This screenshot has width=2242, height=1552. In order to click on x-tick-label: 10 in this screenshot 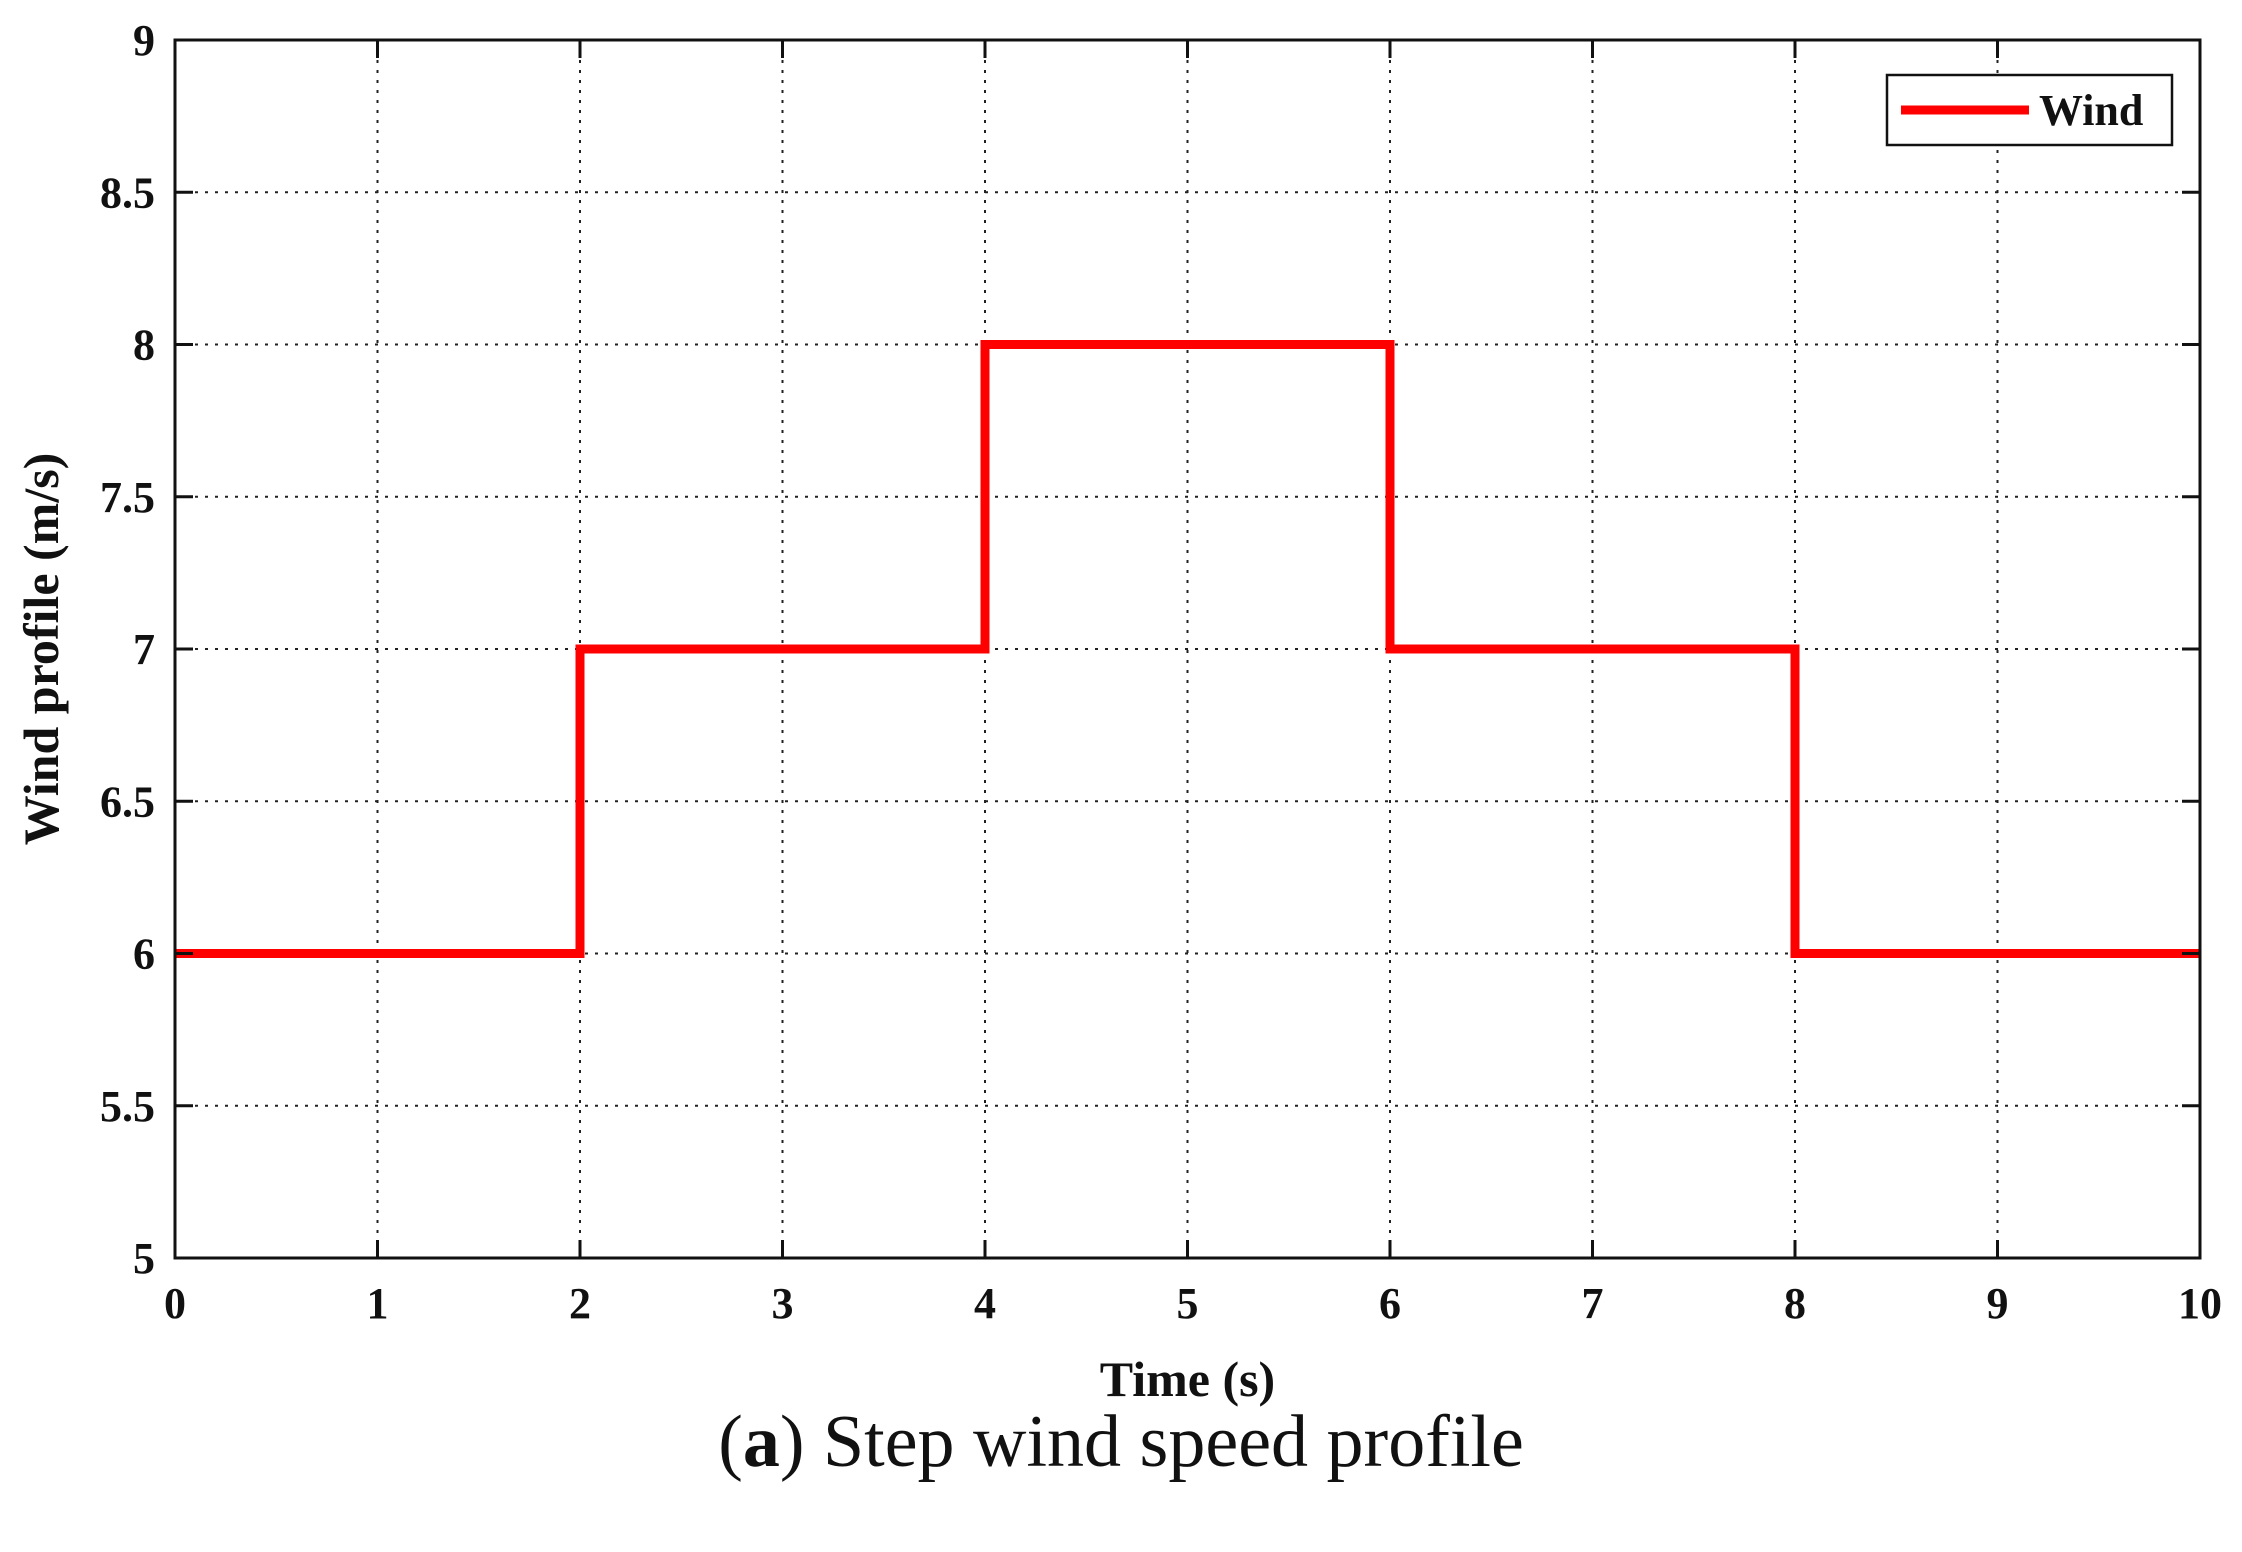, I will do `click(2200, 1303)`.